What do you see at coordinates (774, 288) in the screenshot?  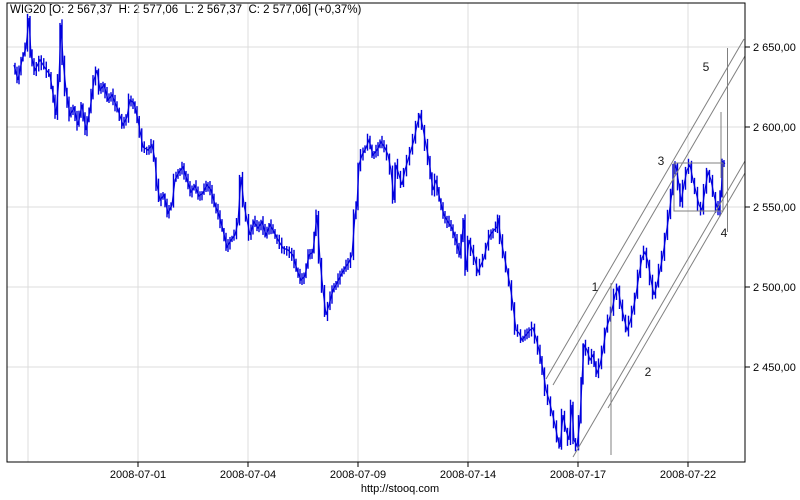 I see `y-tick-label: 2 500,00` at bounding box center [774, 288].